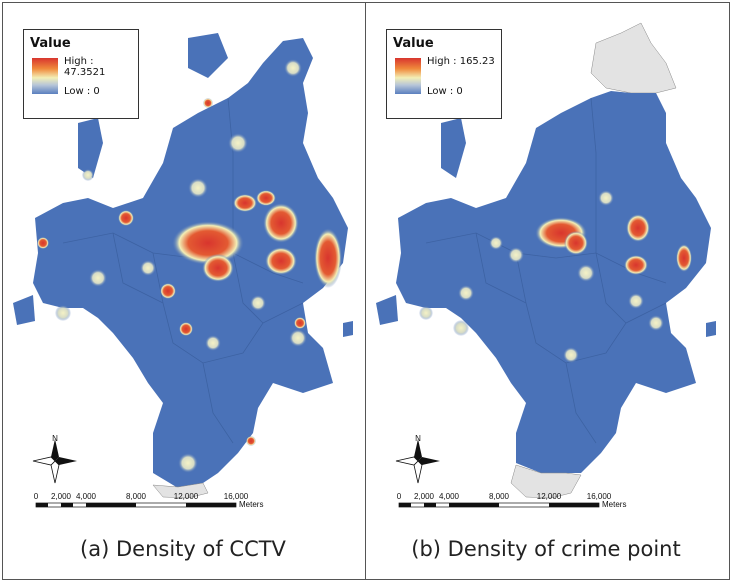 This screenshot has width=734, height=586. Describe the element at coordinates (85, 67) in the screenshot. I see `legend-high: High : 47.3521` at that location.